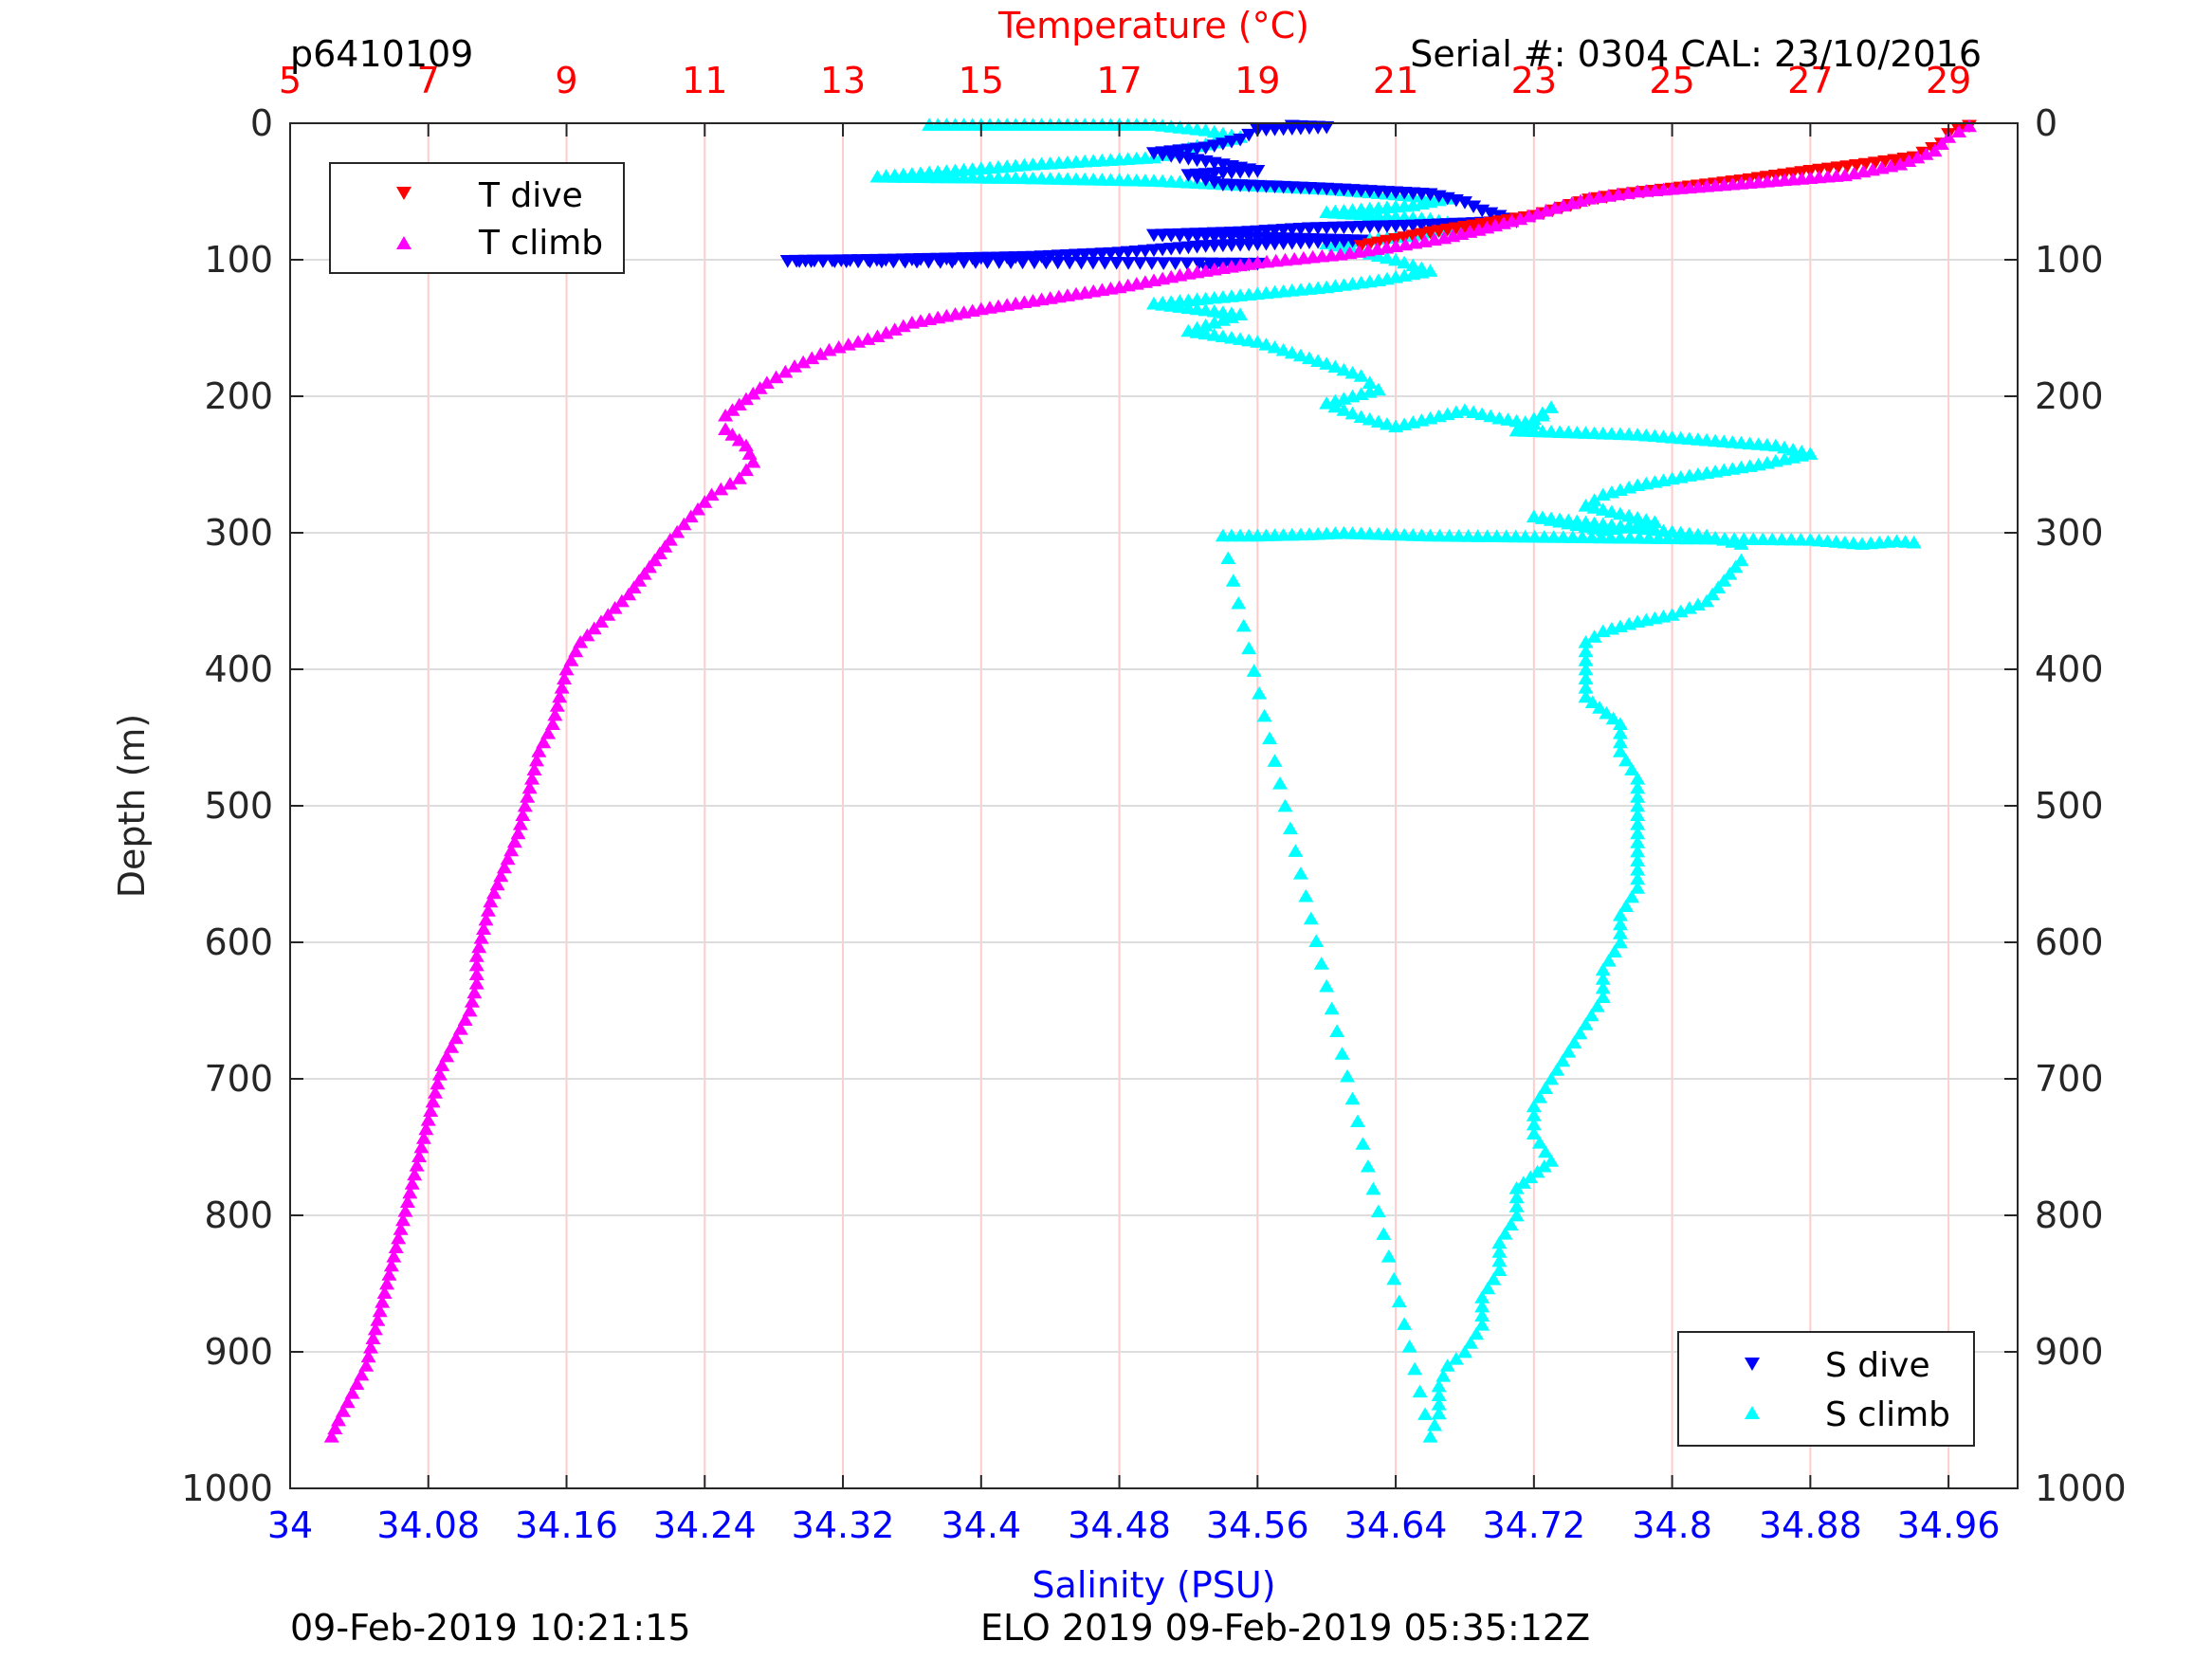 The image size is (2212, 1659). I want to click on temperature-tick-label: 29, so click(1948, 80).